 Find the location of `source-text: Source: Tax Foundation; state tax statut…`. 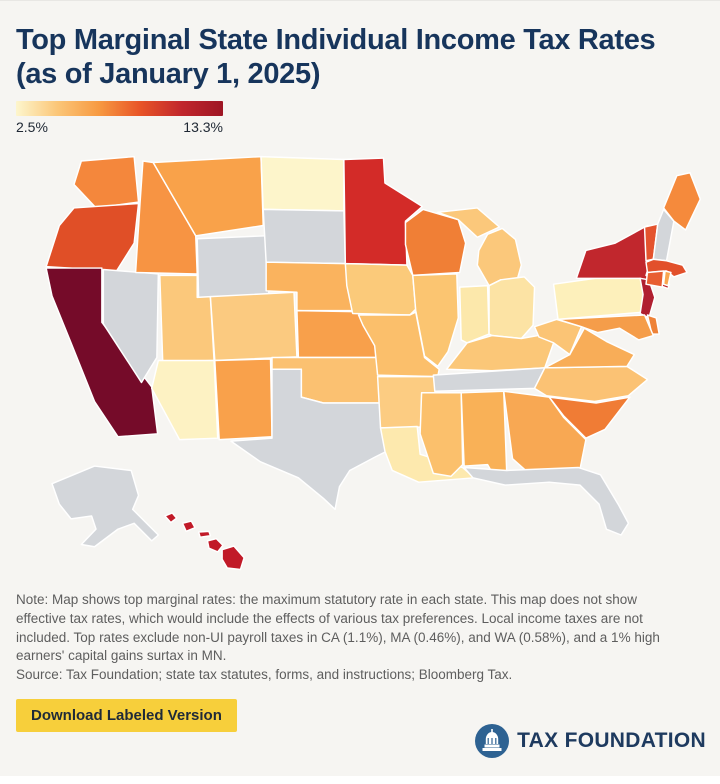

source-text: Source: Tax Foundation; state tax statut… is located at coordinates (264, 674).